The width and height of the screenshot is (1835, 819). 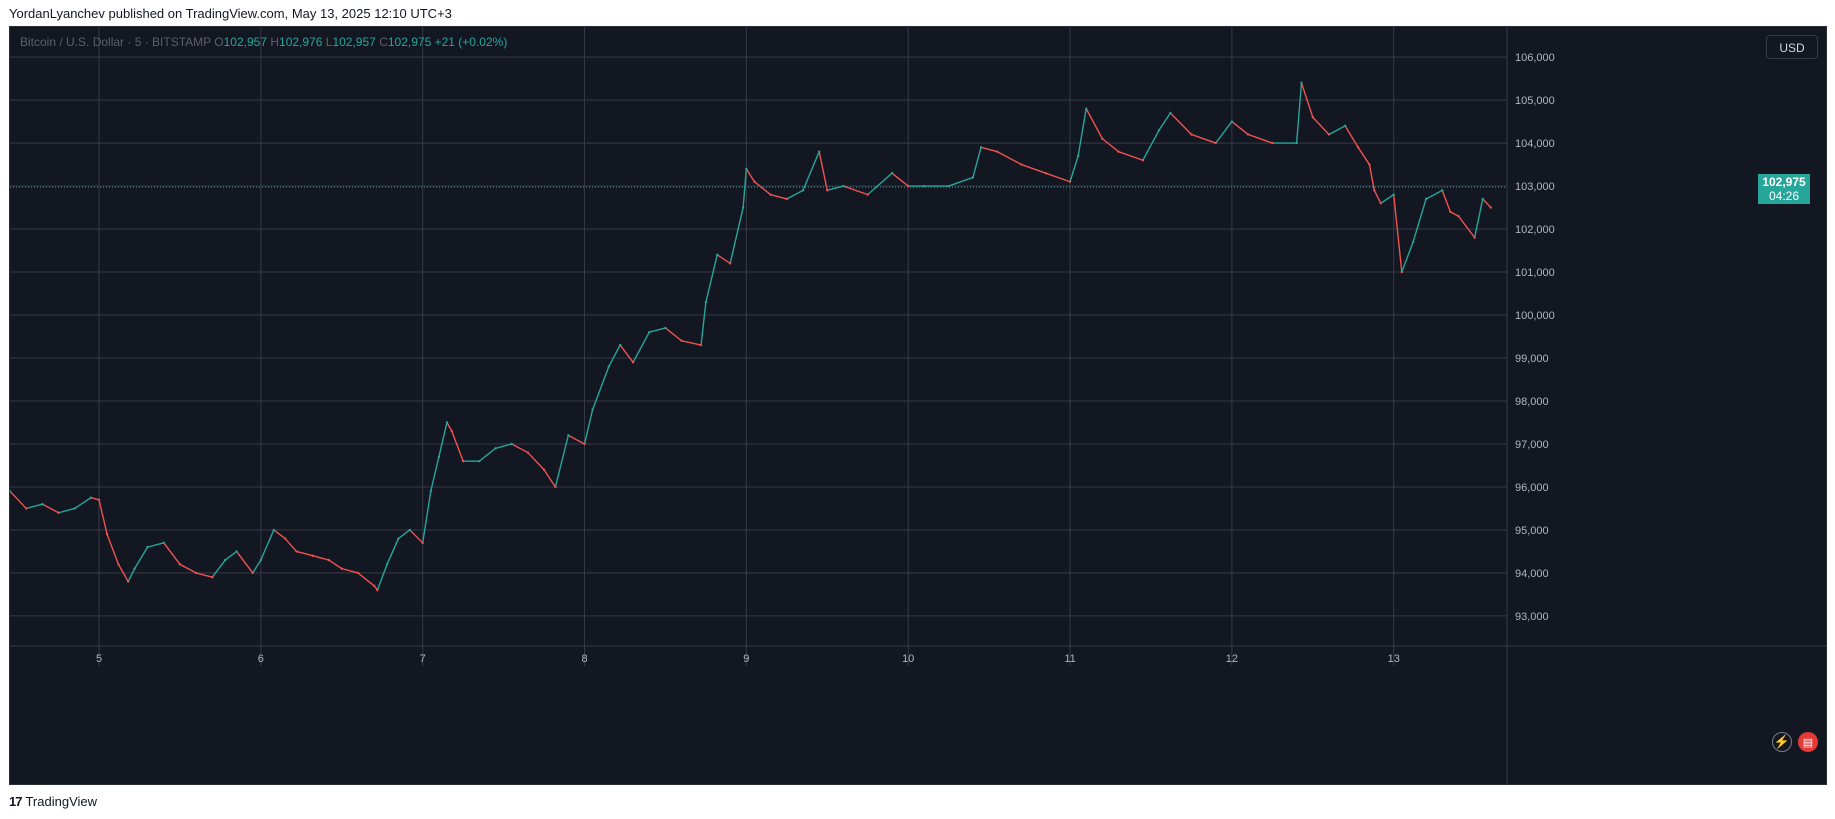 I want to click on y-tick-label: 103,000, so click(x=1535, y=187).